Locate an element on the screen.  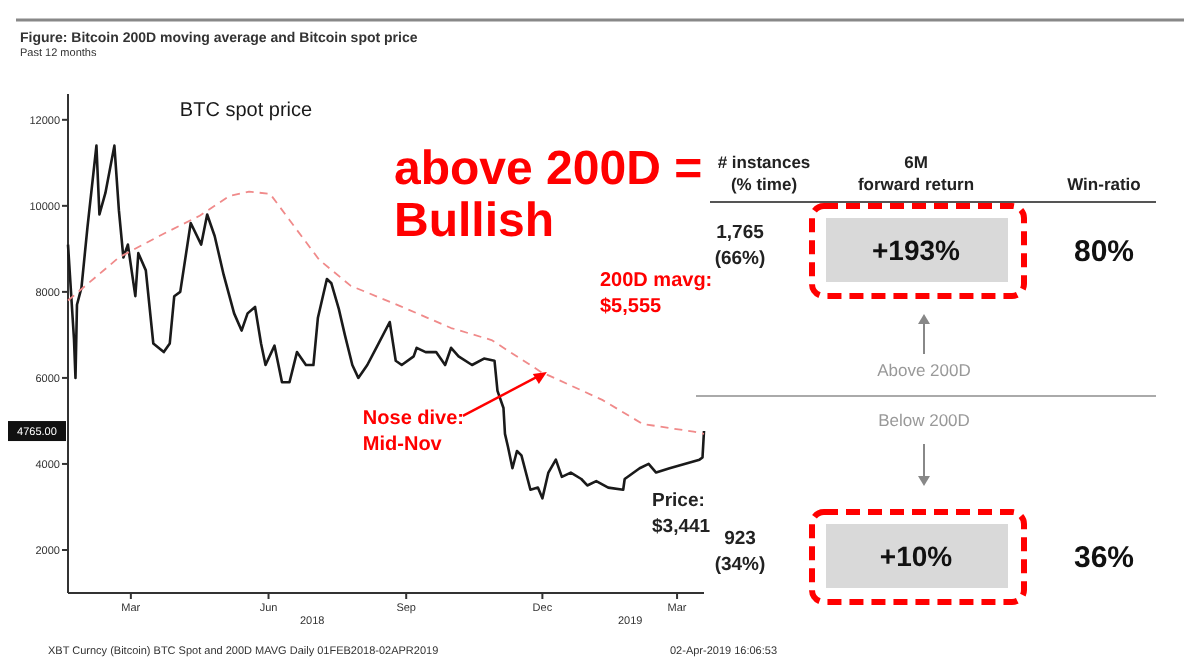
text: 923 (34%) is located at coordinates (740, 552).